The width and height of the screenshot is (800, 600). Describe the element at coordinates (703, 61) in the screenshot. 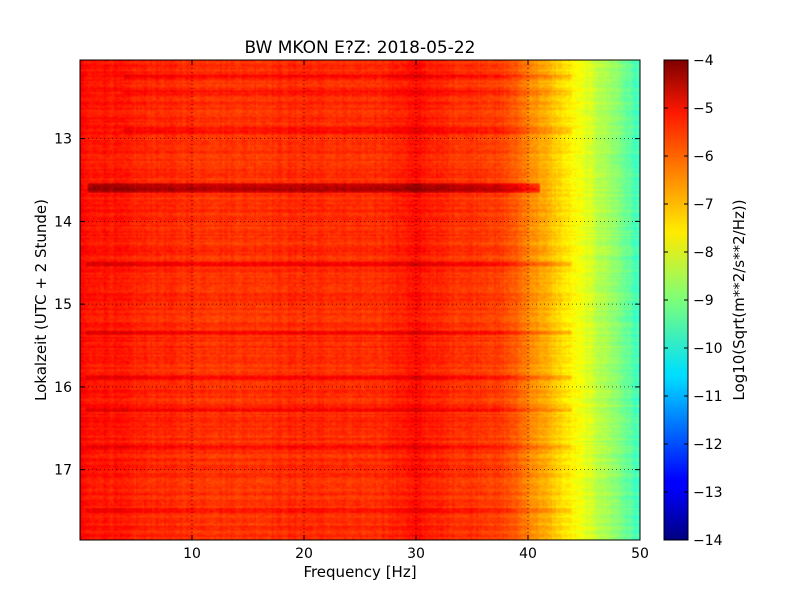

I see `colorbar-tick-label: −4` at that location.